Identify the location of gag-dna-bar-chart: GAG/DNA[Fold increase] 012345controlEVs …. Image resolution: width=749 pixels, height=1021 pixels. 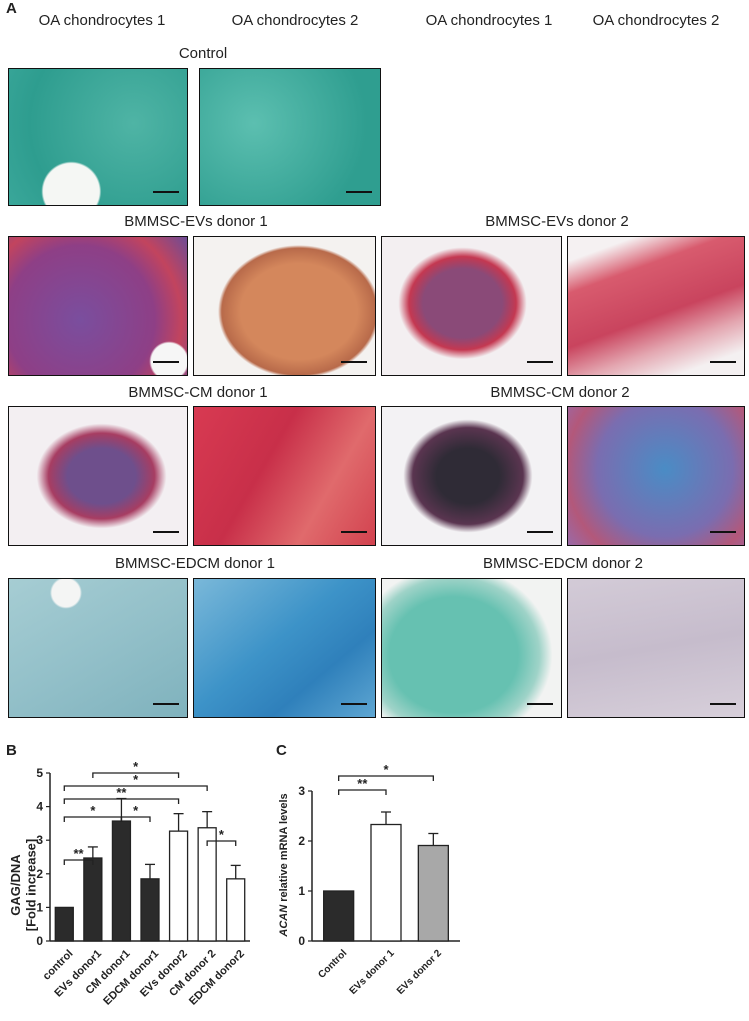
(129, 884).